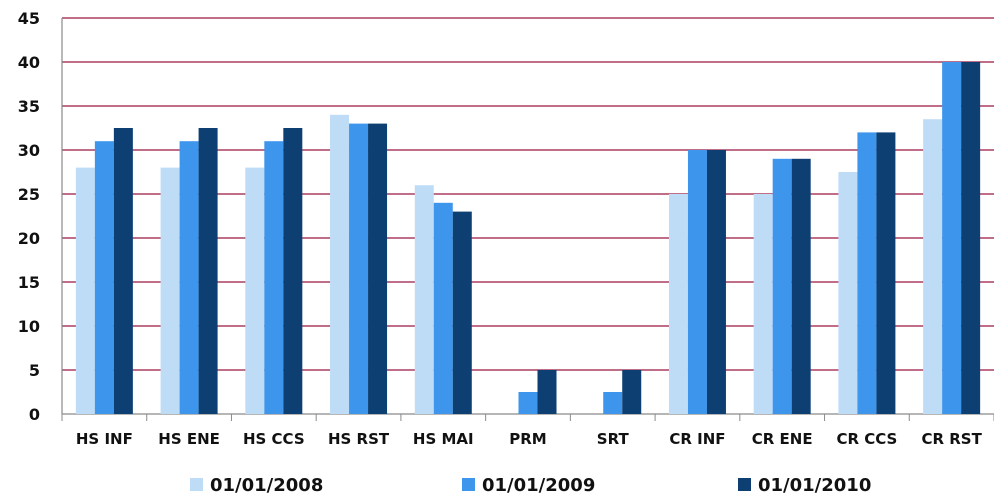  I want to click on legend: 01/01/2008 01/01/2009 01/01/2010, so click(530, 484).